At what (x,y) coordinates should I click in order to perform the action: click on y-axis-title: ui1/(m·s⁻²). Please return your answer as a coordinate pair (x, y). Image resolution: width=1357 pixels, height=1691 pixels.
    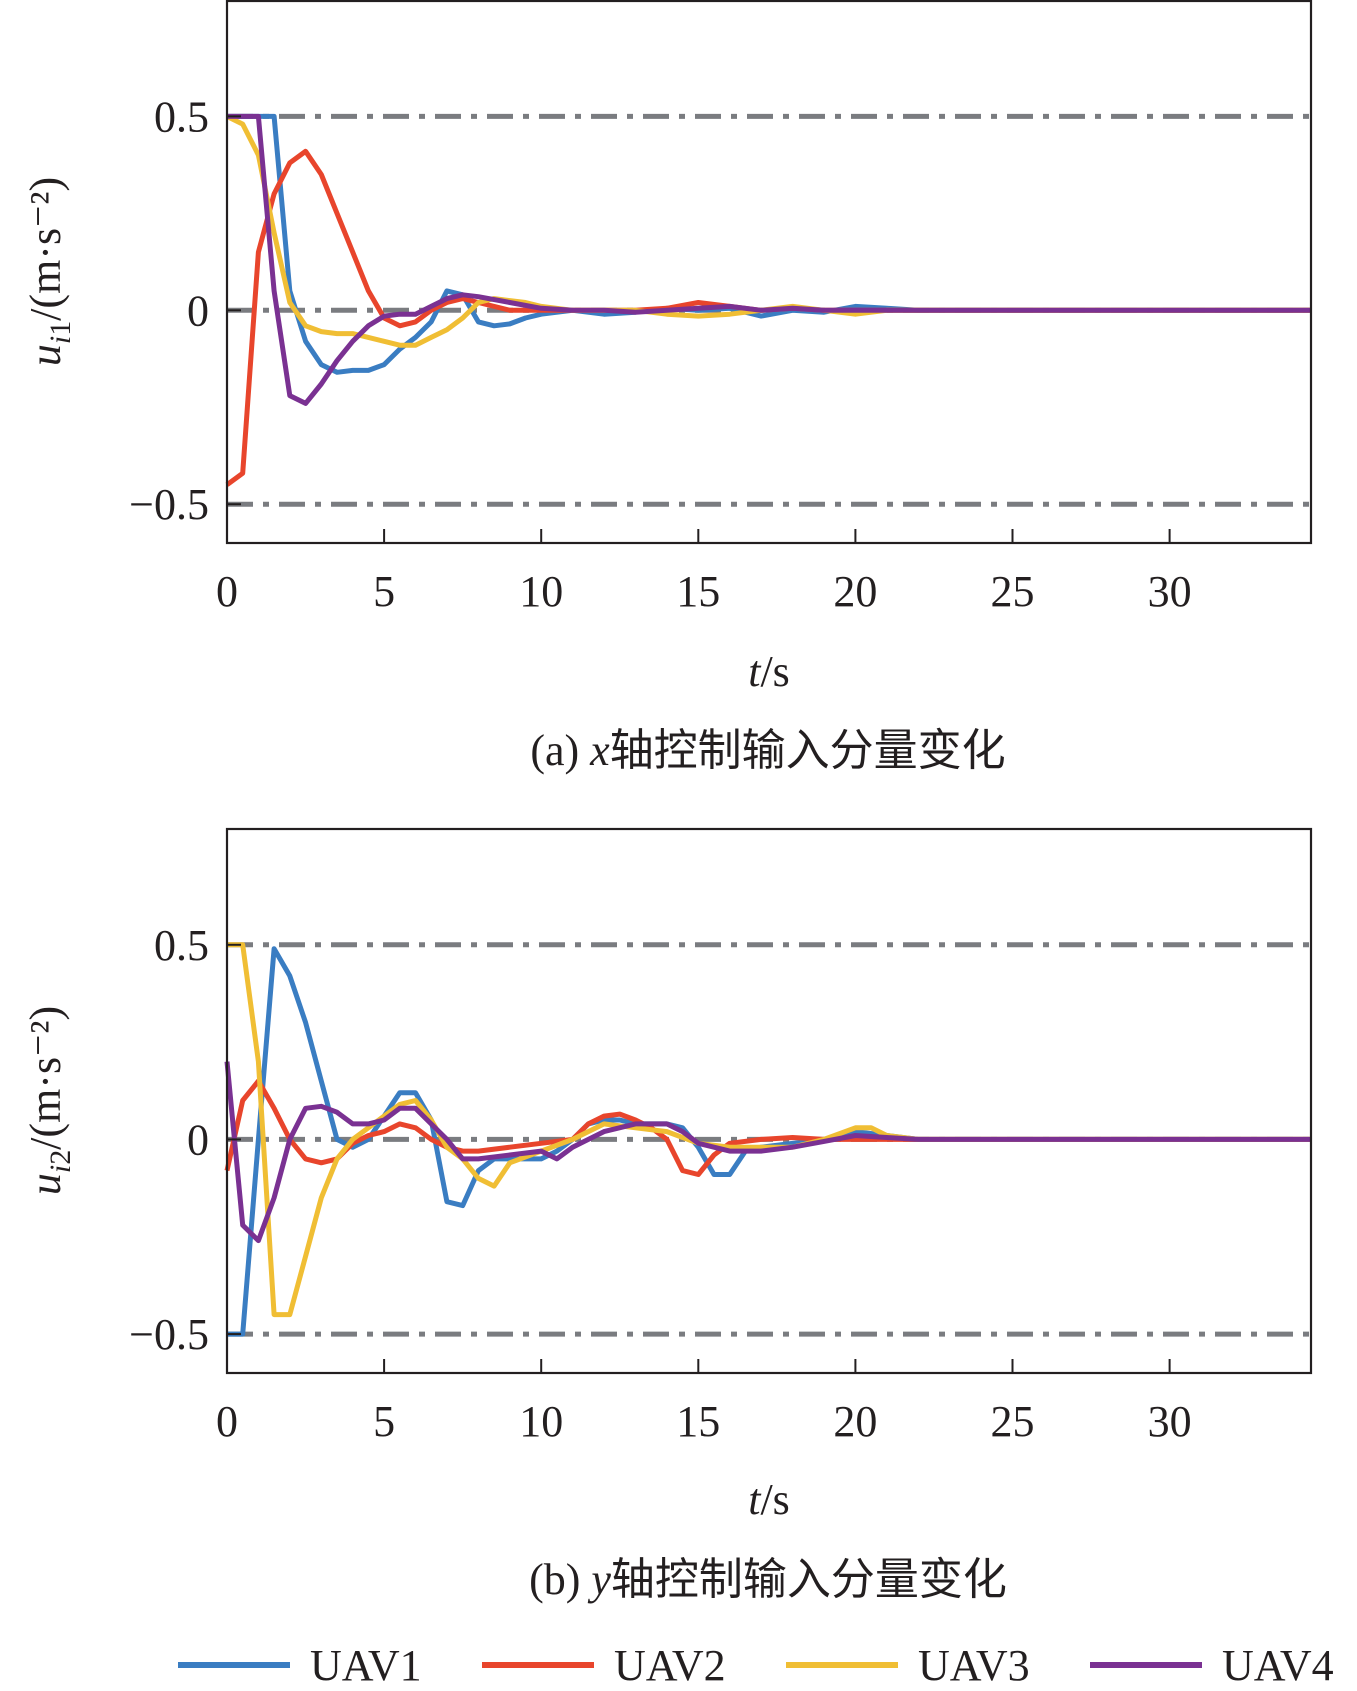
    Looking at the image, I should click on (49, 271).